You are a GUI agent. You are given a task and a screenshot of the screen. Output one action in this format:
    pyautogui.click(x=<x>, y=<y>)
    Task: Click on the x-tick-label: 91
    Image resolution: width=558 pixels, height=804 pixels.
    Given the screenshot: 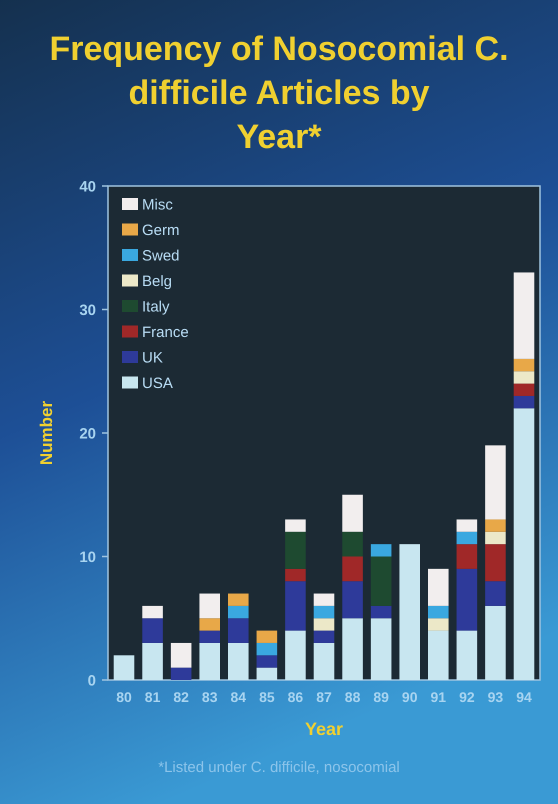 What is the action you would take?
    pyautogui.click(x=438, y=697)
    